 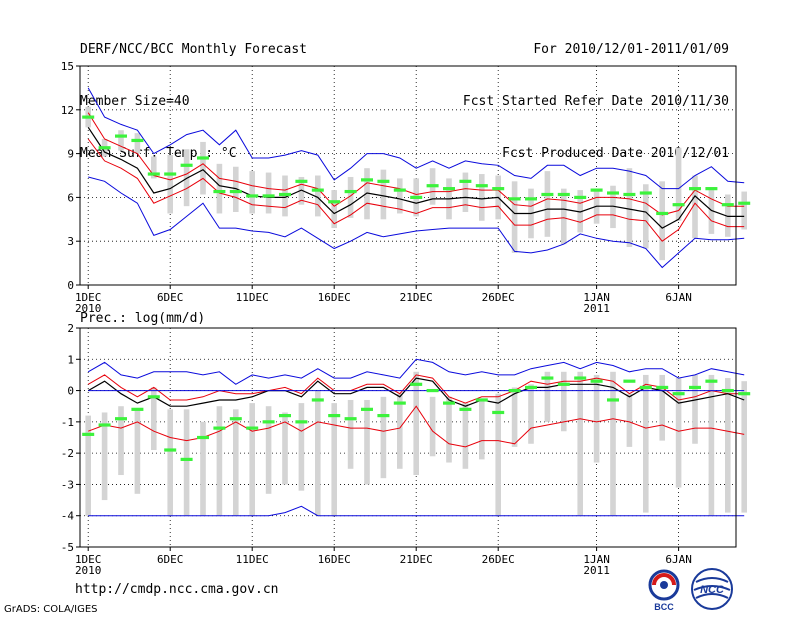 I want to click on grads-credit: GrADS: COLA/IGES, so click(x=51, y=609).